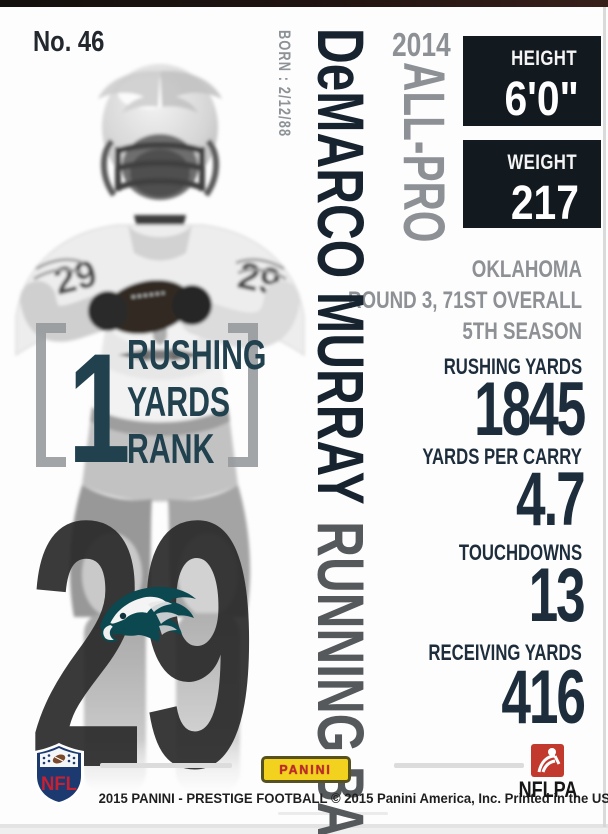 Image resolution: width=608 pixels, height=834 pixels. I want to click on nflpa-logo-text: NFLPA, so click(548, 789).